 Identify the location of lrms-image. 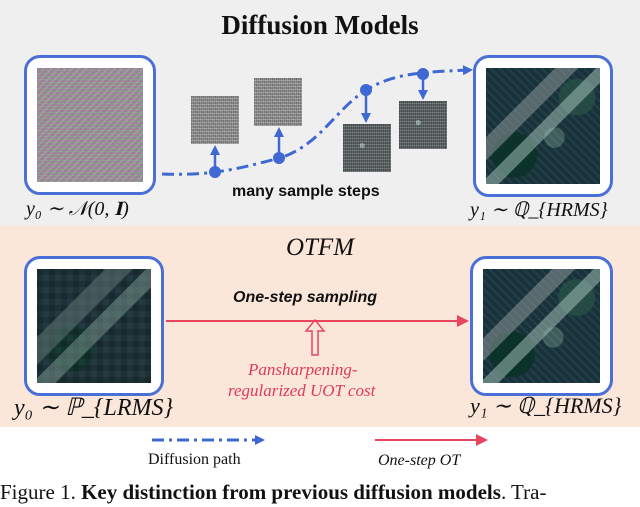
(94, 326).